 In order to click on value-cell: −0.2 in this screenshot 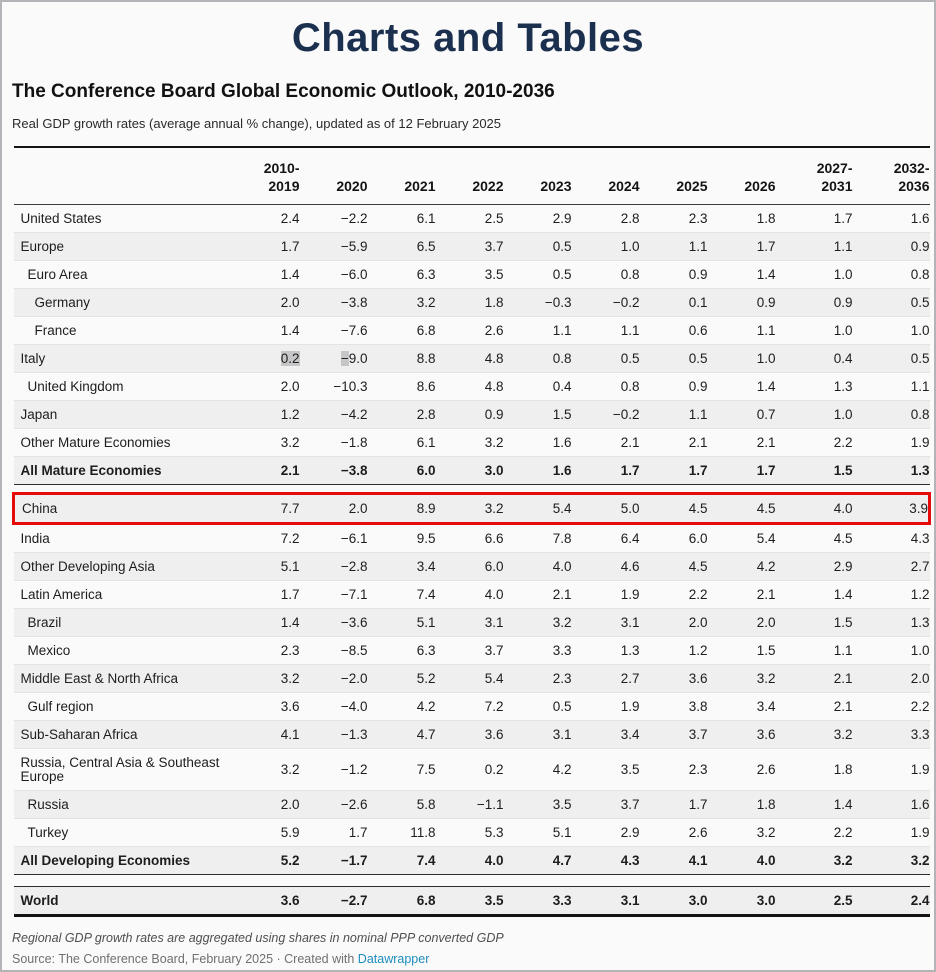, I will do `click(605, 303)`.